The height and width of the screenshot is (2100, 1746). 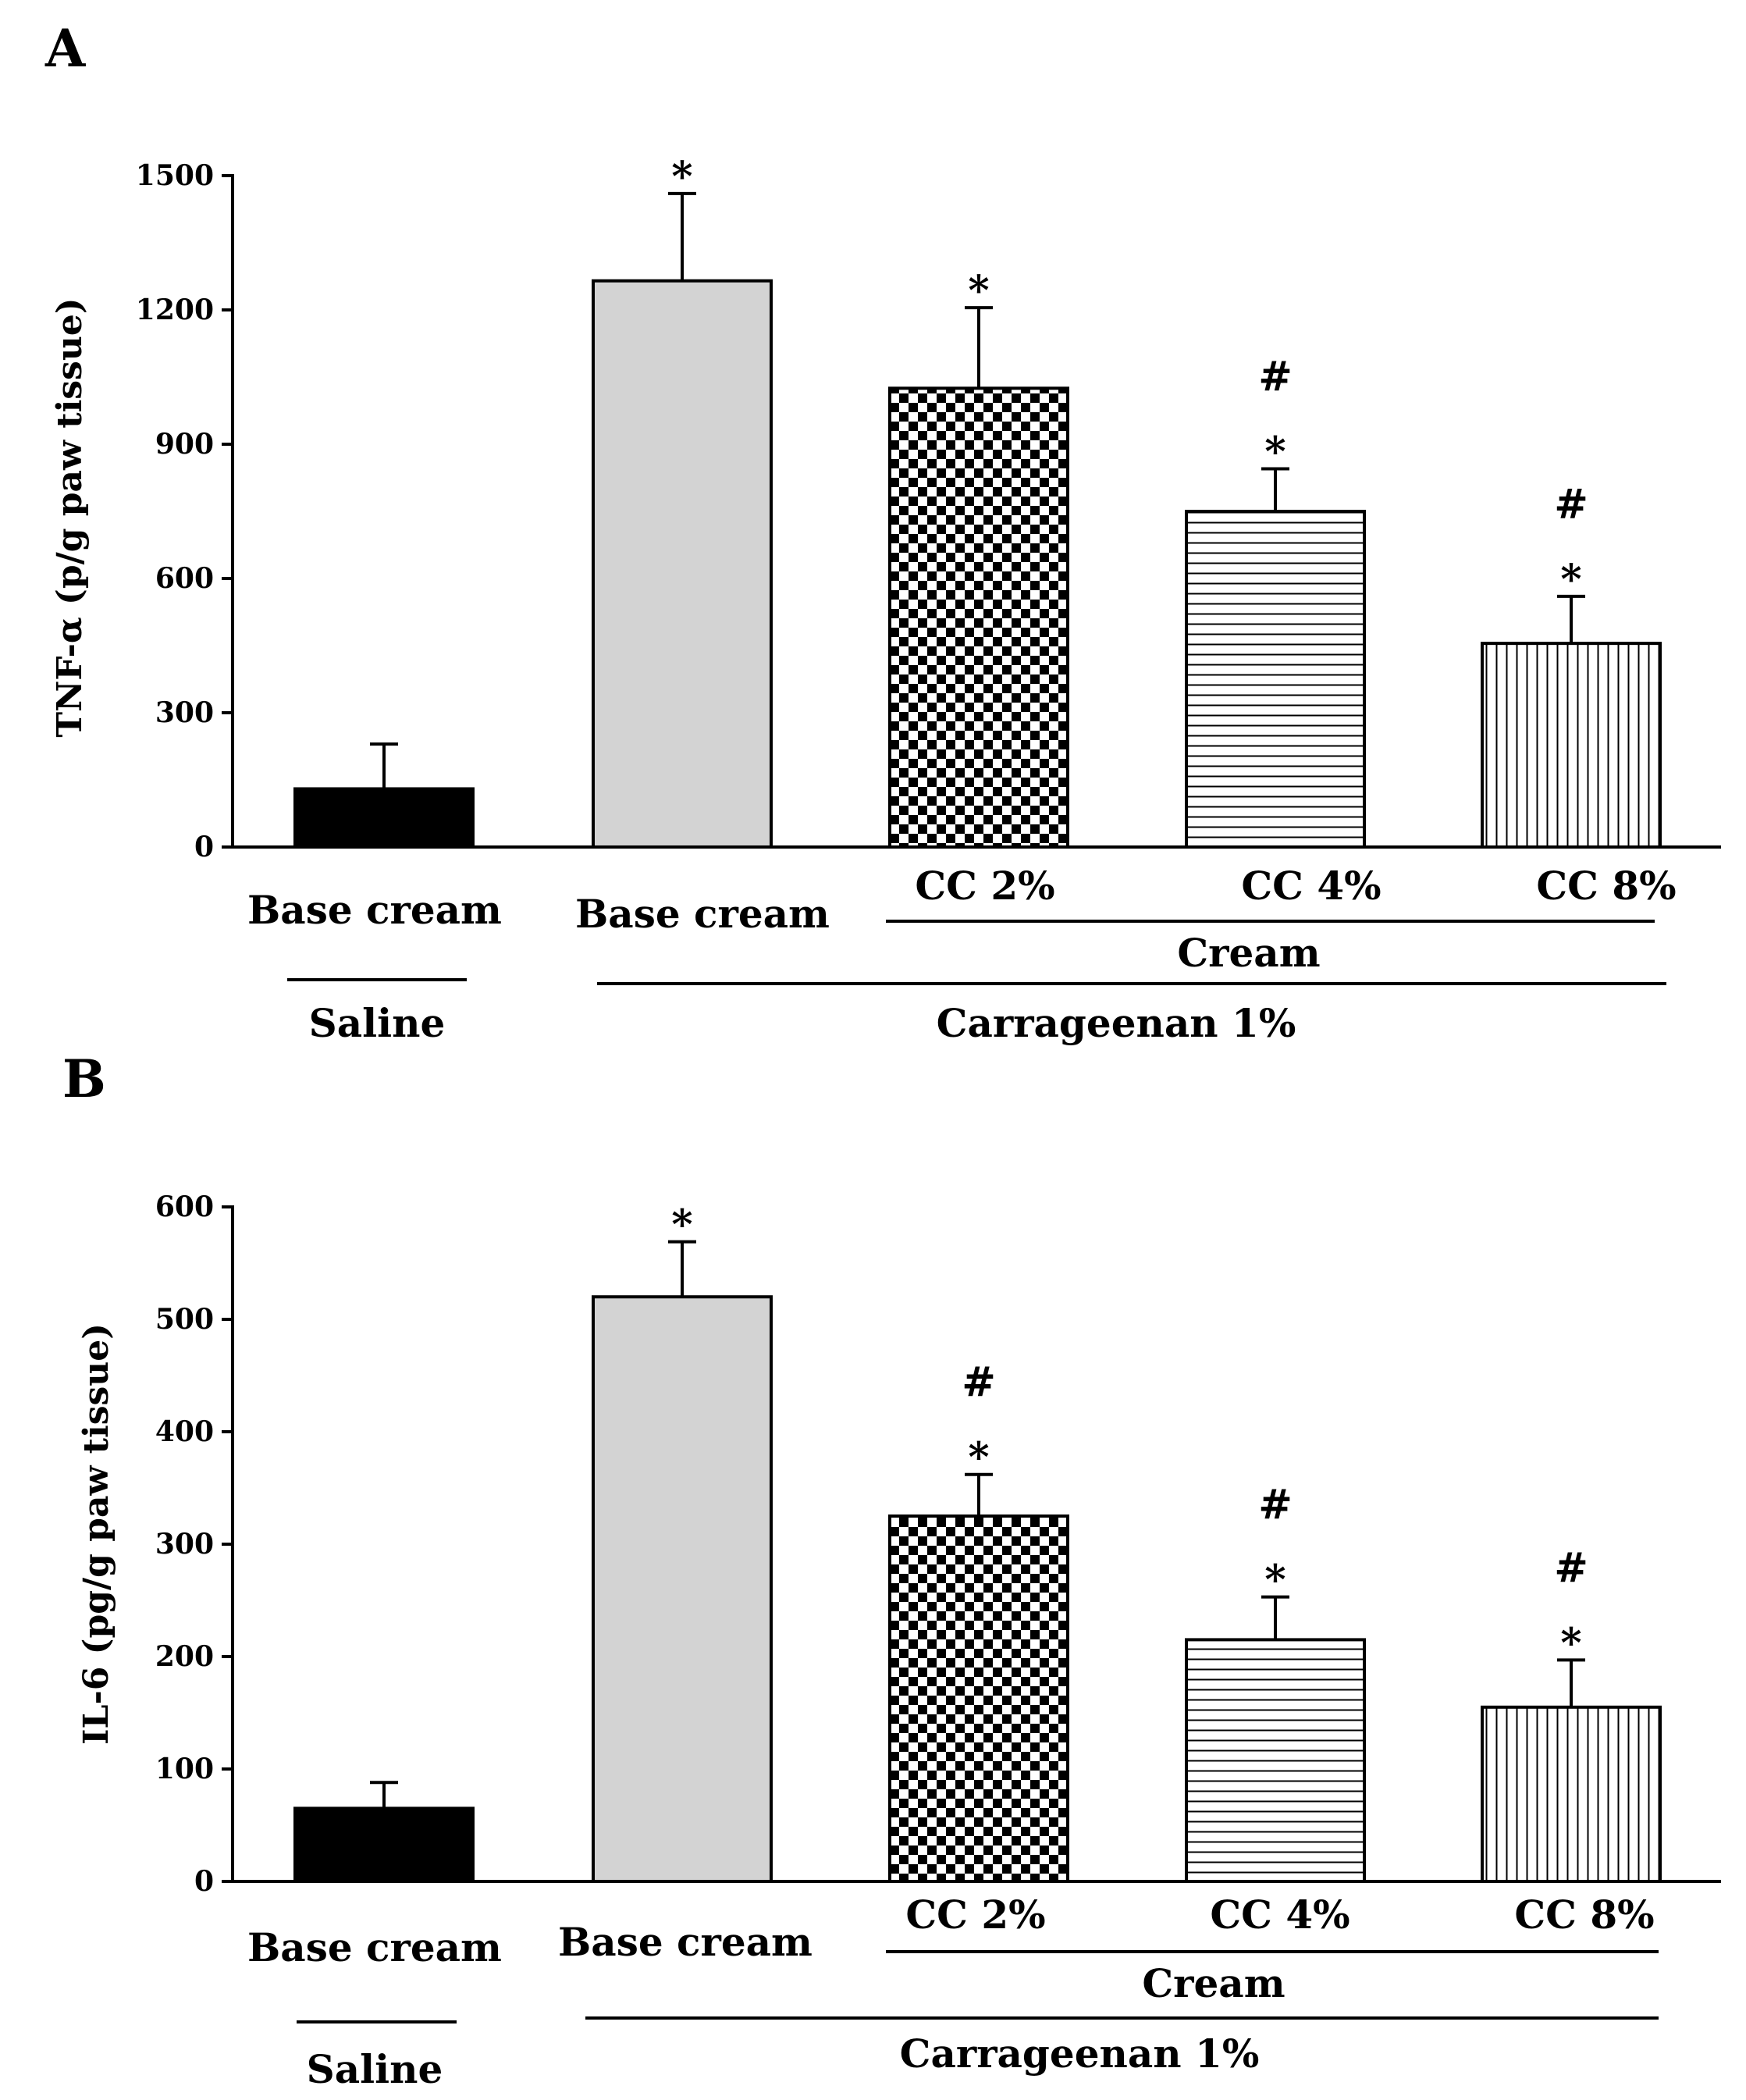 What do you see at coordinates (1213, 1983) in the screenshot?
I see `panel-b-cream-label: Cream` at bounding box center [1213, 1983].